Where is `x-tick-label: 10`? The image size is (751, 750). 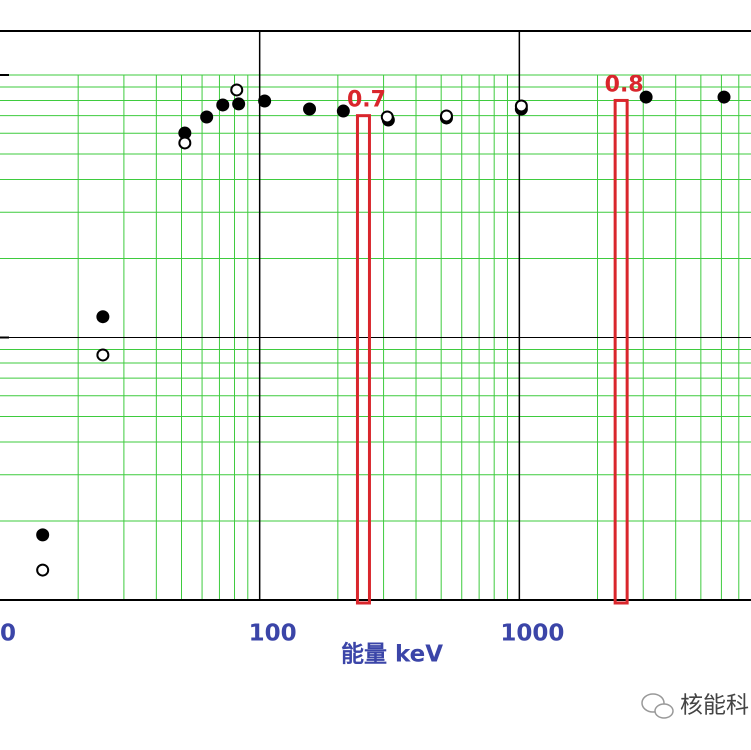 x-tick-label: 10 is located at coordinates (8, 634).